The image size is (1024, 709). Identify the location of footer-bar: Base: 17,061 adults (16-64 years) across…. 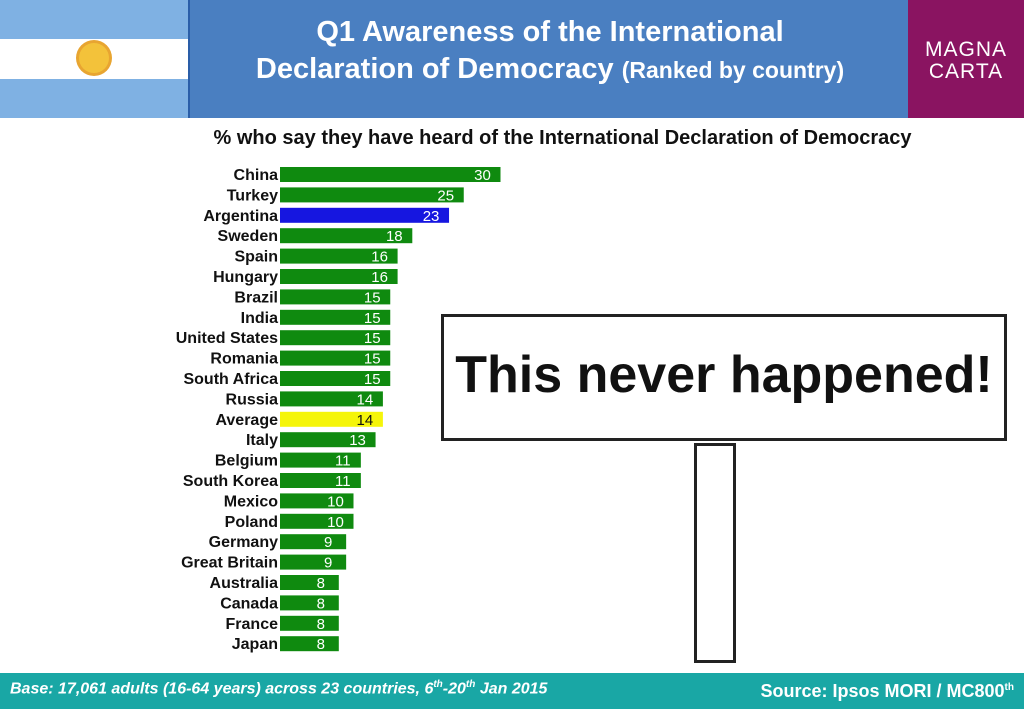
(512, 691).